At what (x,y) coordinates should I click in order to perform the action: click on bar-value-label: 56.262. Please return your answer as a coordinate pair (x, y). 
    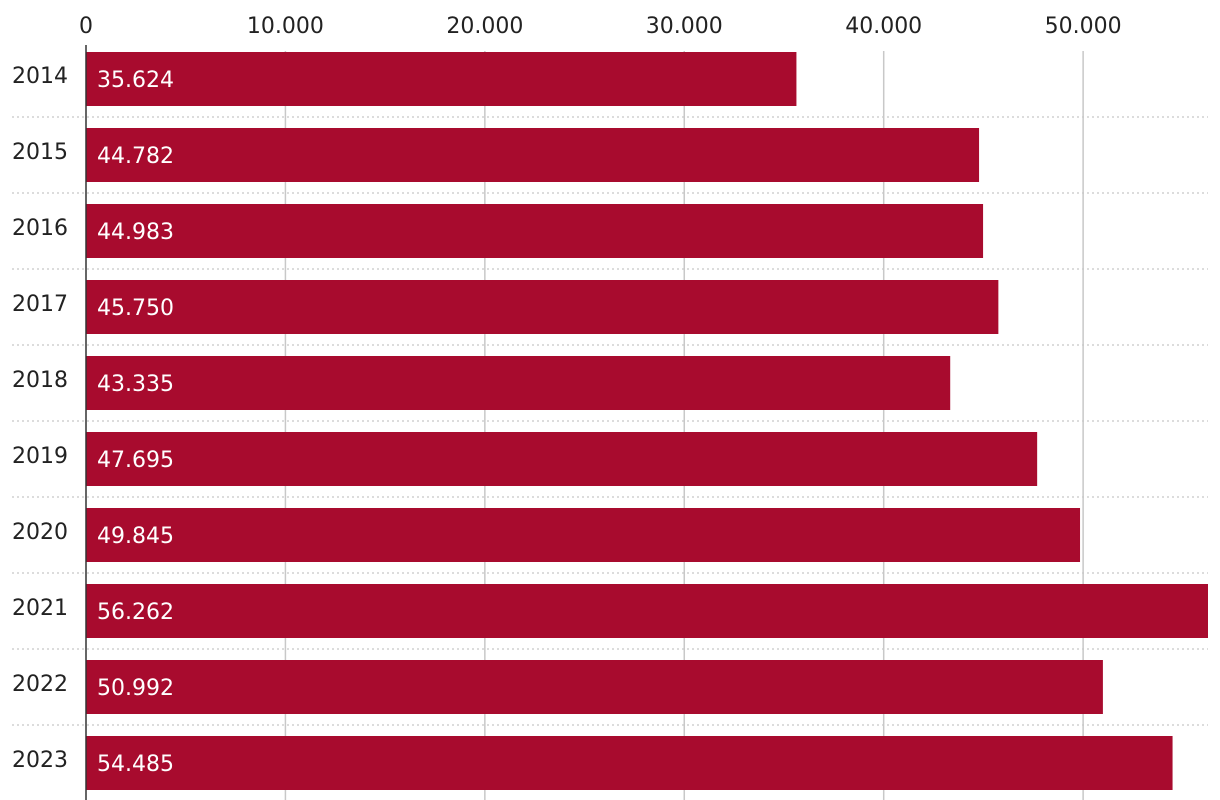
    Looking at the image, I should click on (135, 612).